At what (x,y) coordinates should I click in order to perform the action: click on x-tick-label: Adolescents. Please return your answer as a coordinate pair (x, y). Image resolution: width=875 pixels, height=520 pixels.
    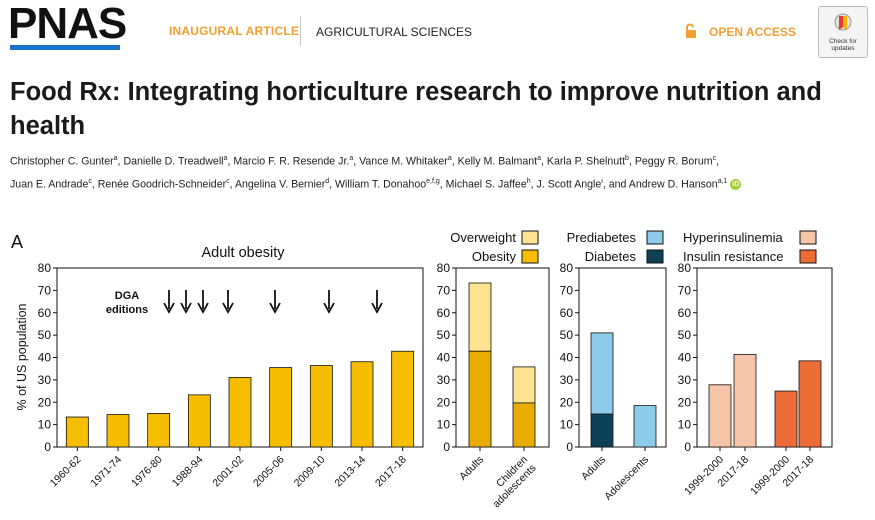
    Looking at the image, I should click on (626, 478).